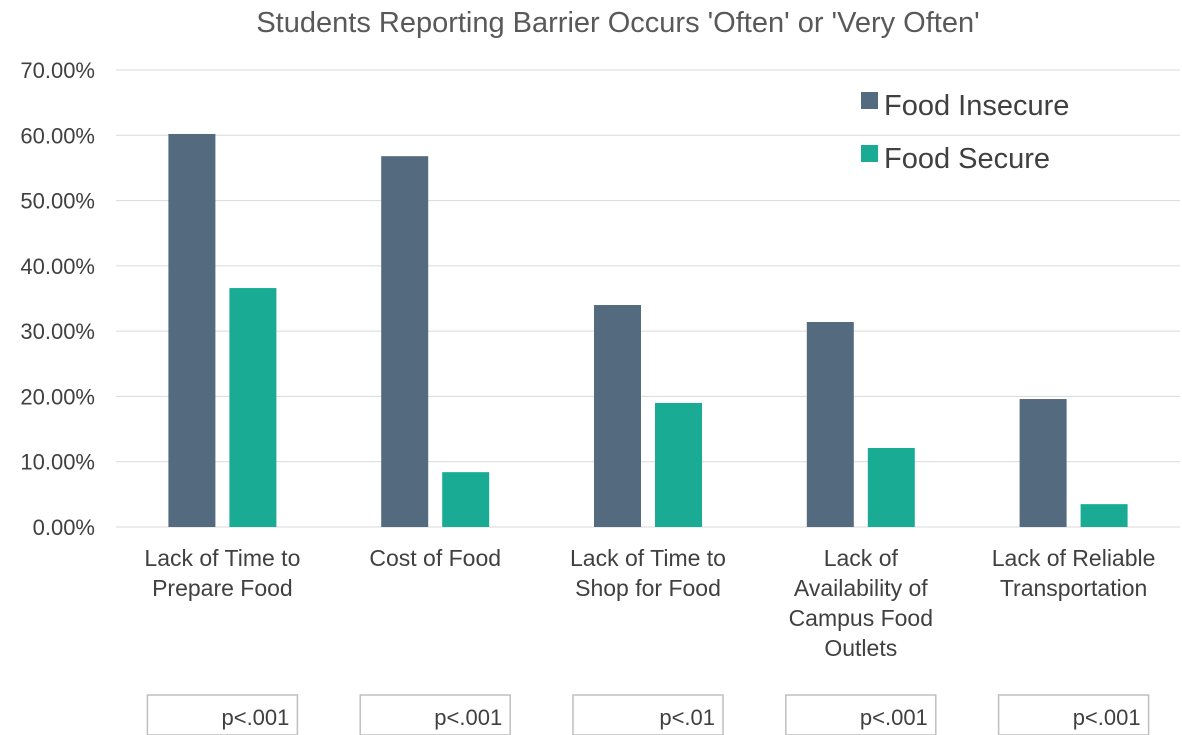 The image size is (1182, 735). What do you see at coordinates (57, 201) in the screenshot?
I see `y-tick-label: 50.00%` at bounding box center [57, 201].